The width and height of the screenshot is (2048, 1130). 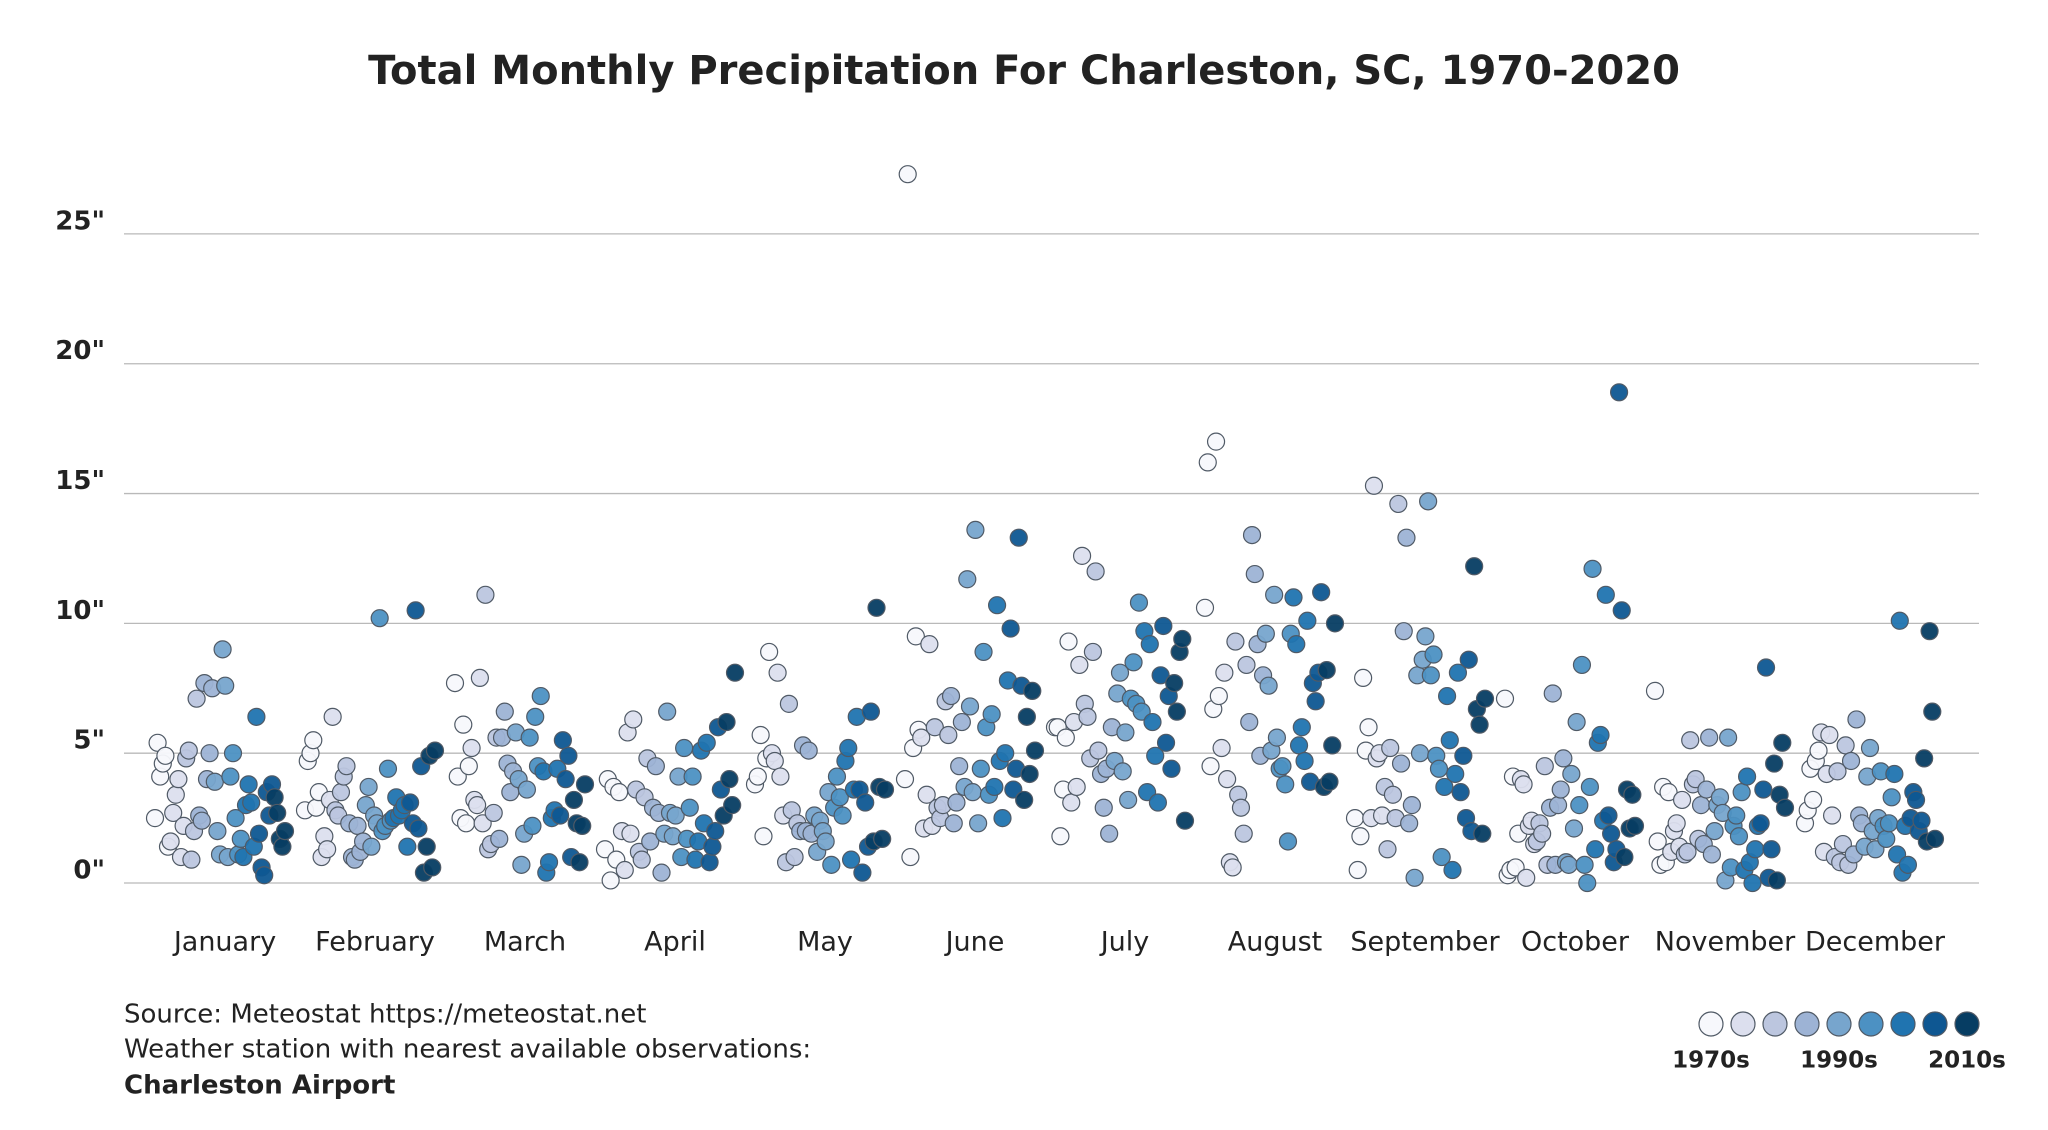 I want to click on x-tick-label: May, so click(x=825, y=942).